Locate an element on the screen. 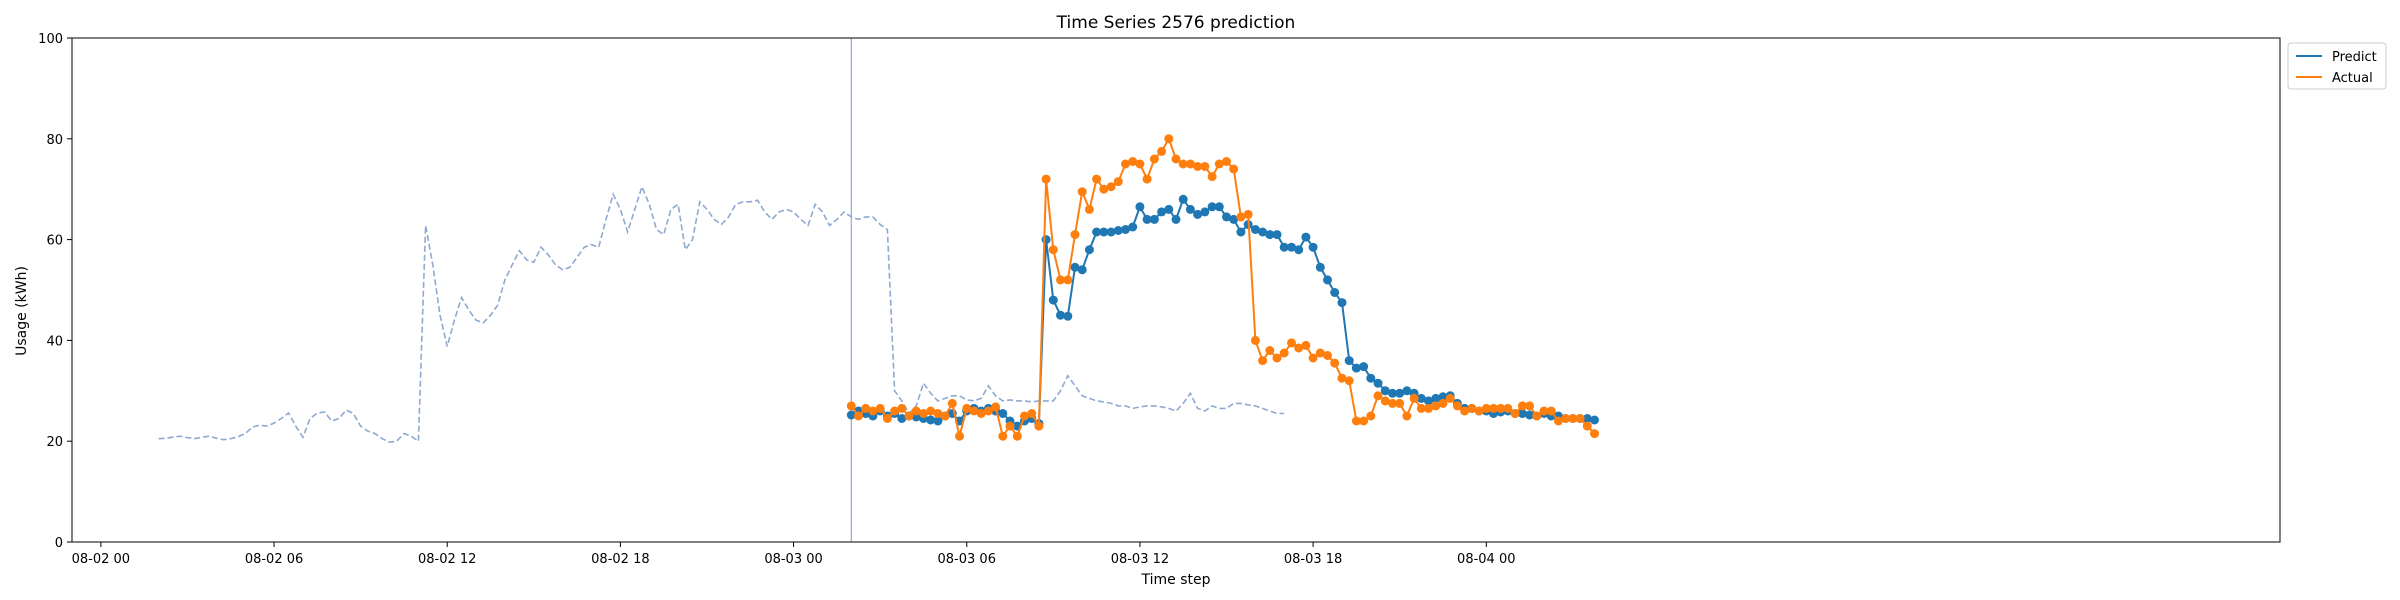 This screenshot has height=600, width=2400. y-tick-label: 100 is located at coordinates (50, 39).